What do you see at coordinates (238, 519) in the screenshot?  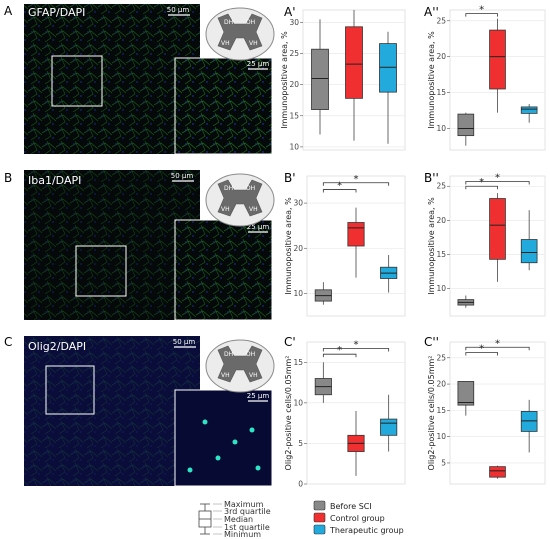 I see `key-median: Median` at bounding box center [238, 519].